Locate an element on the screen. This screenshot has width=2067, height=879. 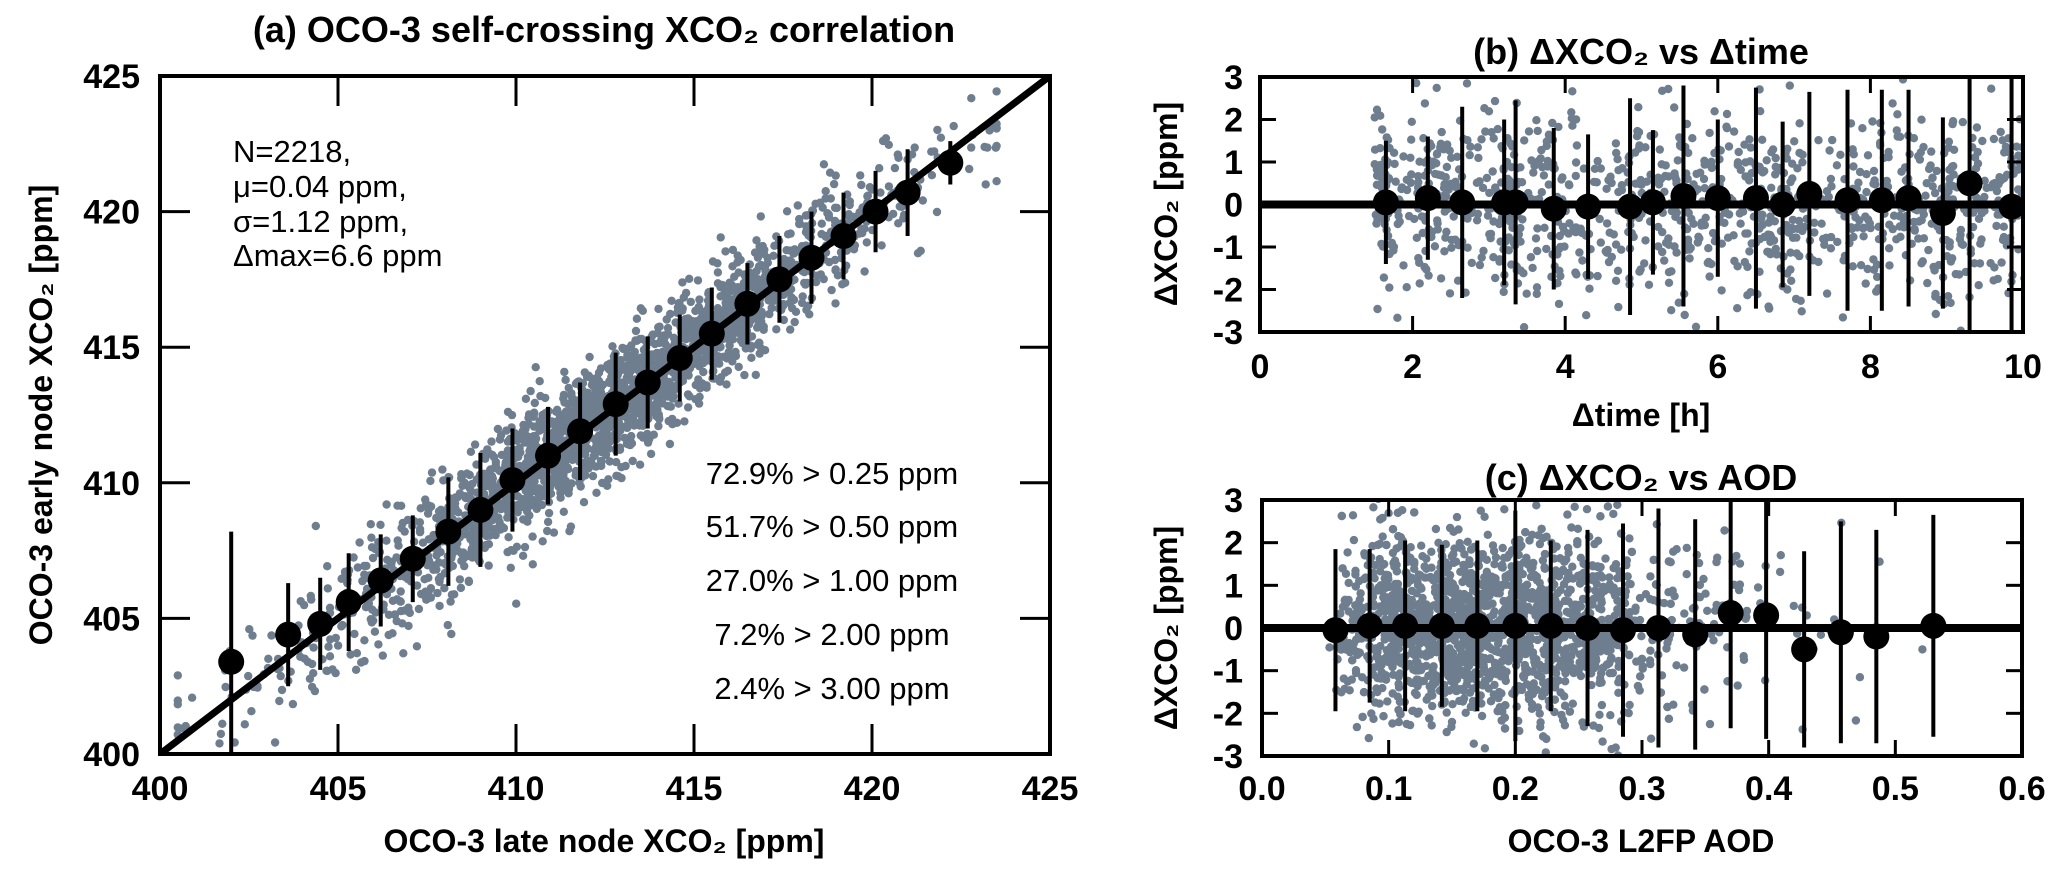
stats-line: Δmax=6.6 ppm is located at coordinates (337, 255).